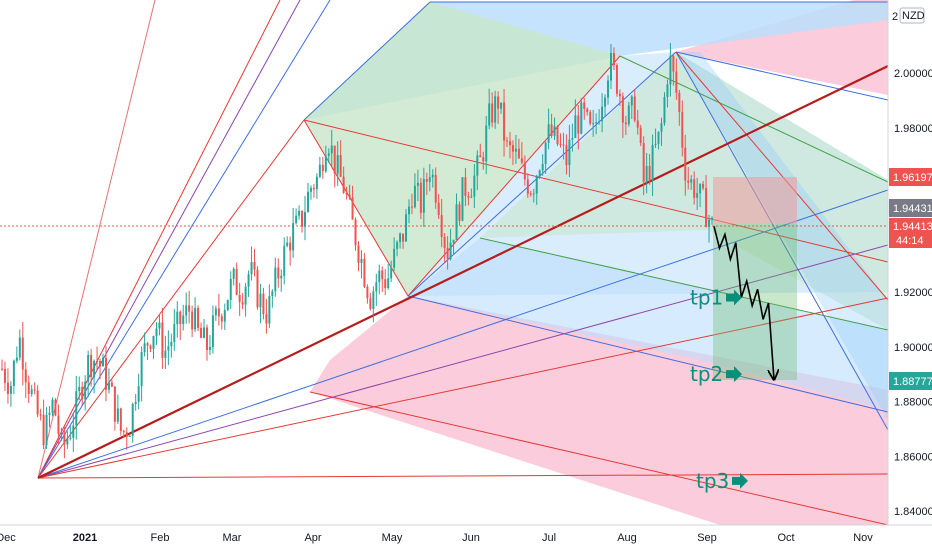 The height and width of the screenshot is (550, 932). What do you see at coordinates (913, 348) in the screenshot?
I see `price-tick-label: 1.90000` at bounding box center [913, 348].